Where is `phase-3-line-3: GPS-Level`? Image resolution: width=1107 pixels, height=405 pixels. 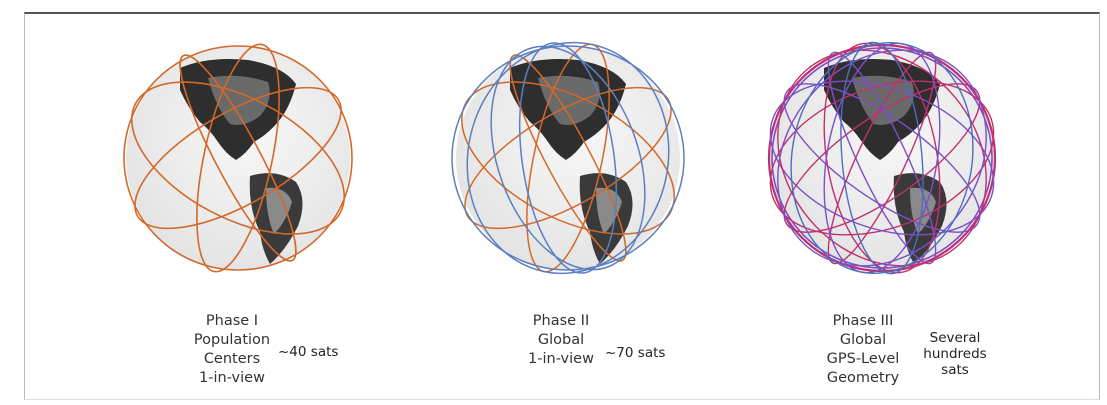
phase-3-line-3: GPS-Level is located at coordinates (863, 359).